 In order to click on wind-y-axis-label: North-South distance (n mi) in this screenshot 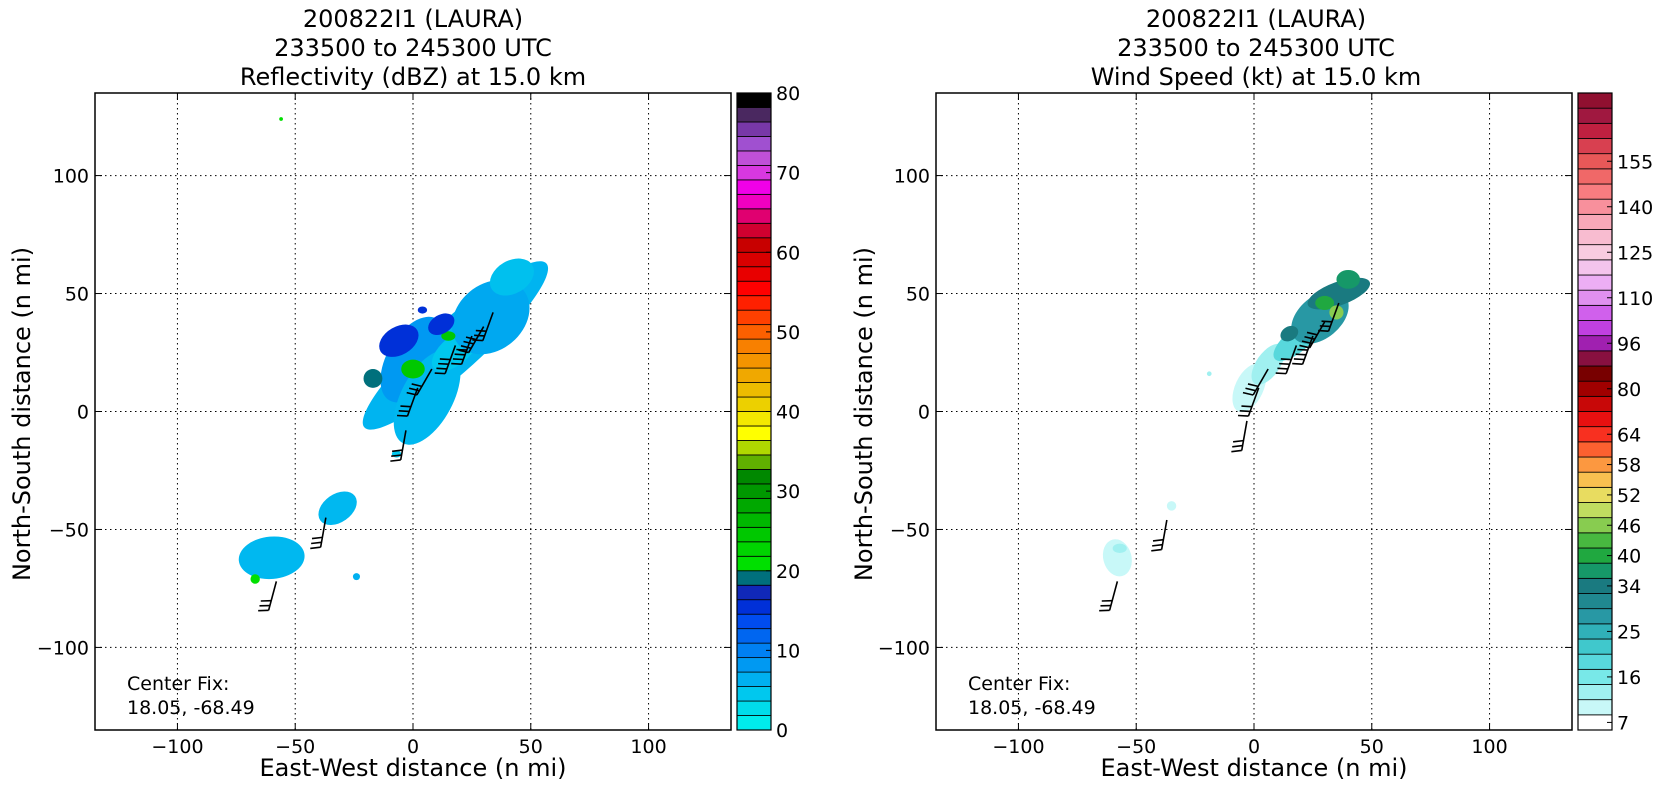, I will do `click(864, 414)`.